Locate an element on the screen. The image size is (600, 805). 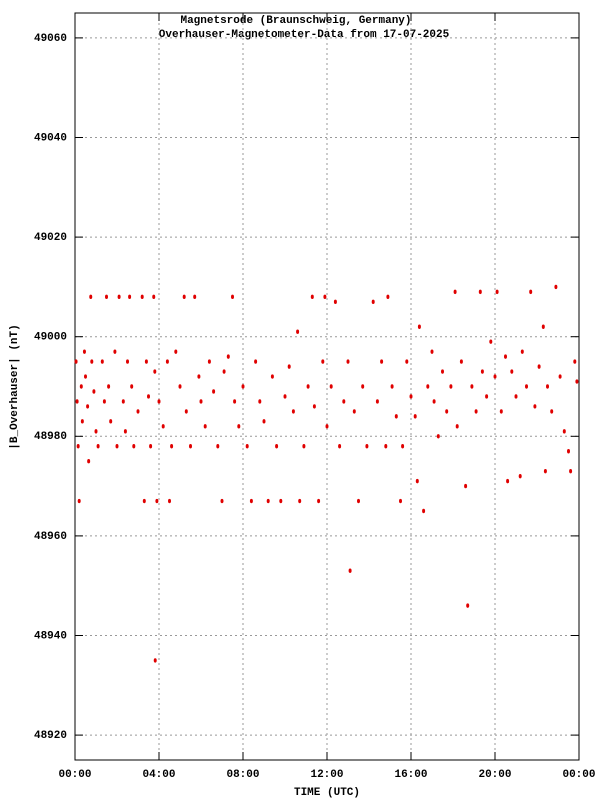
x-tick-label: 16:00 is located at coordinates (410, 775).